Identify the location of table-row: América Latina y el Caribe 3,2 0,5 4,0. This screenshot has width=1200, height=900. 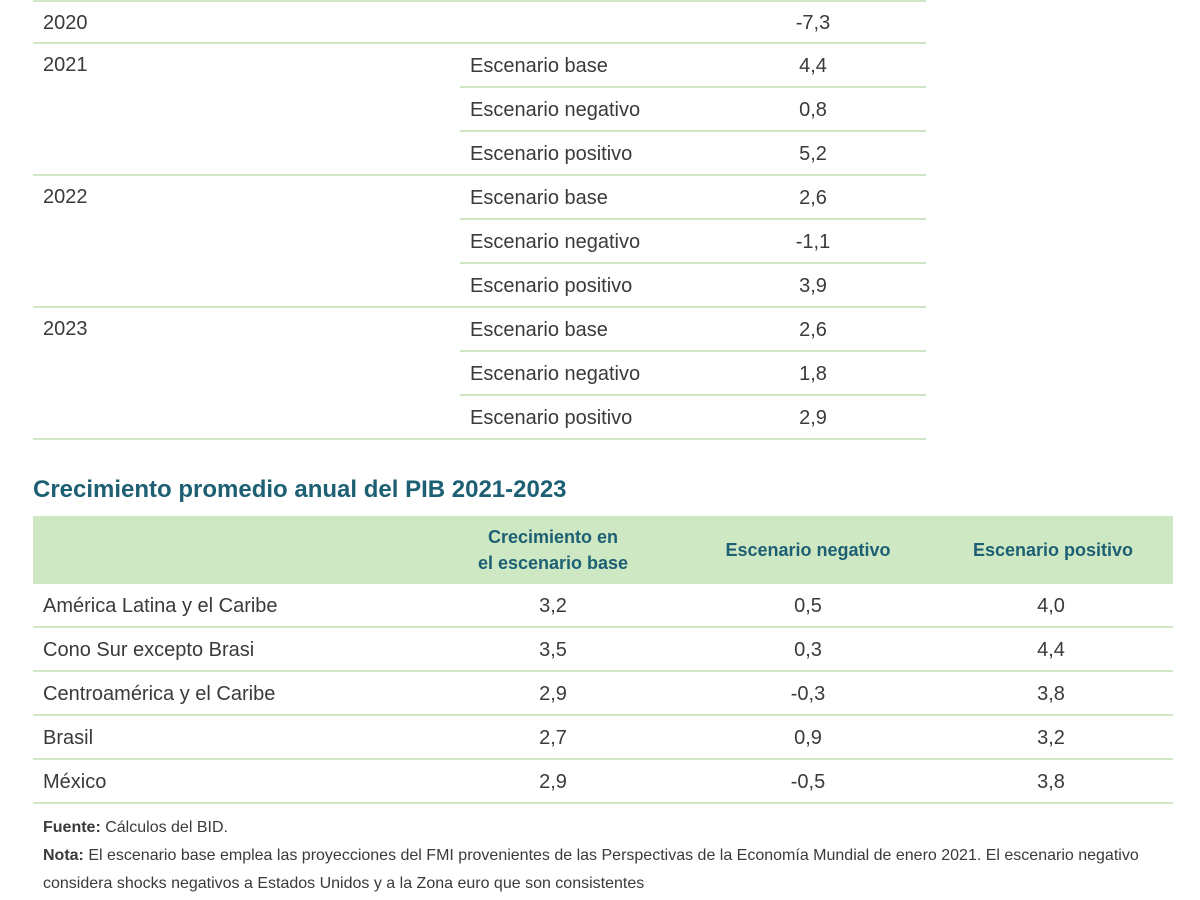
(603, 606).